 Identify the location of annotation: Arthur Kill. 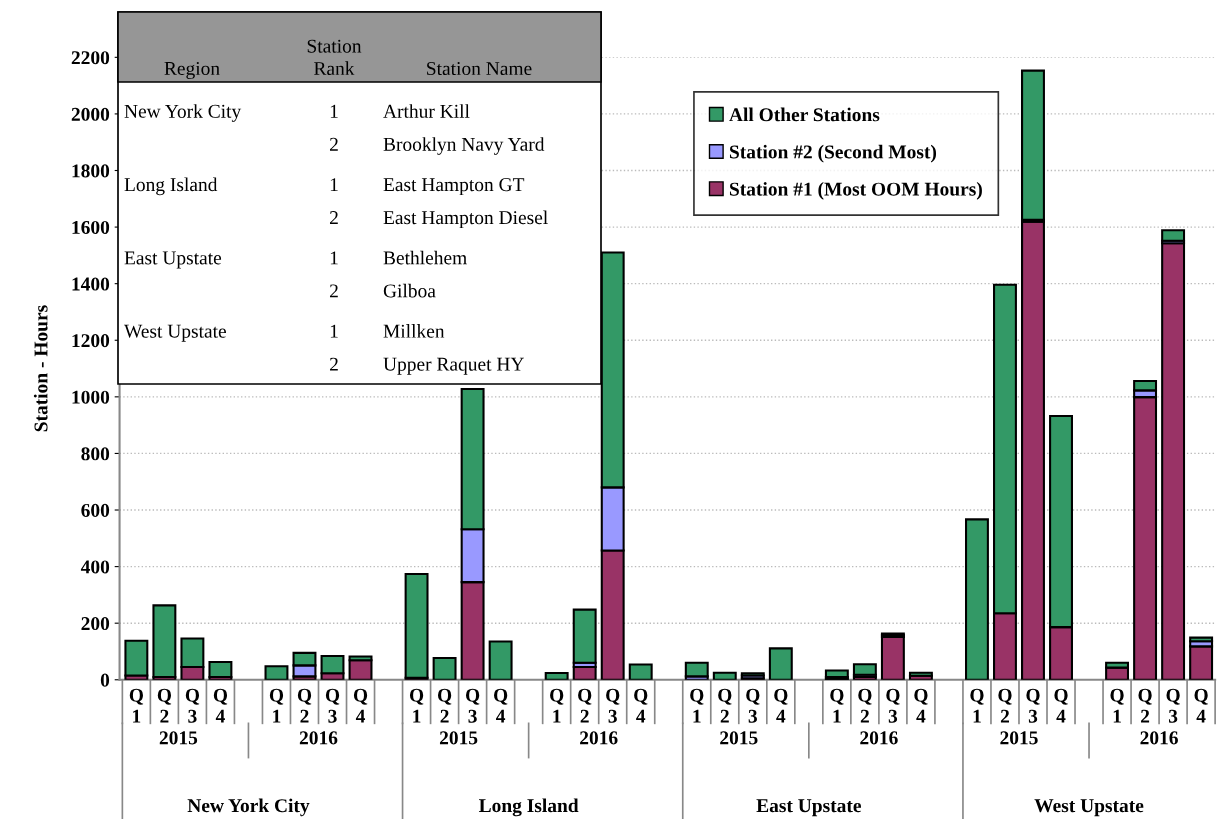
(426, 111).